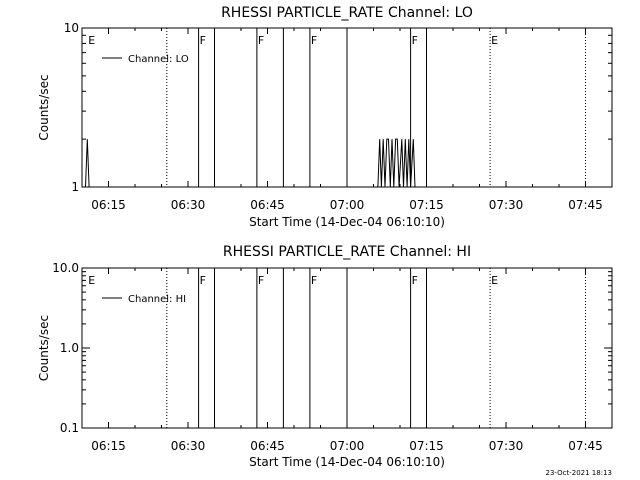 The height and width of the screenshot is (480, 640). Describe the element at coordinates (347, 252) in the screenshot. I see `chart-title: RHESSI PARTICLE_RATE Channel: HI` at that location.